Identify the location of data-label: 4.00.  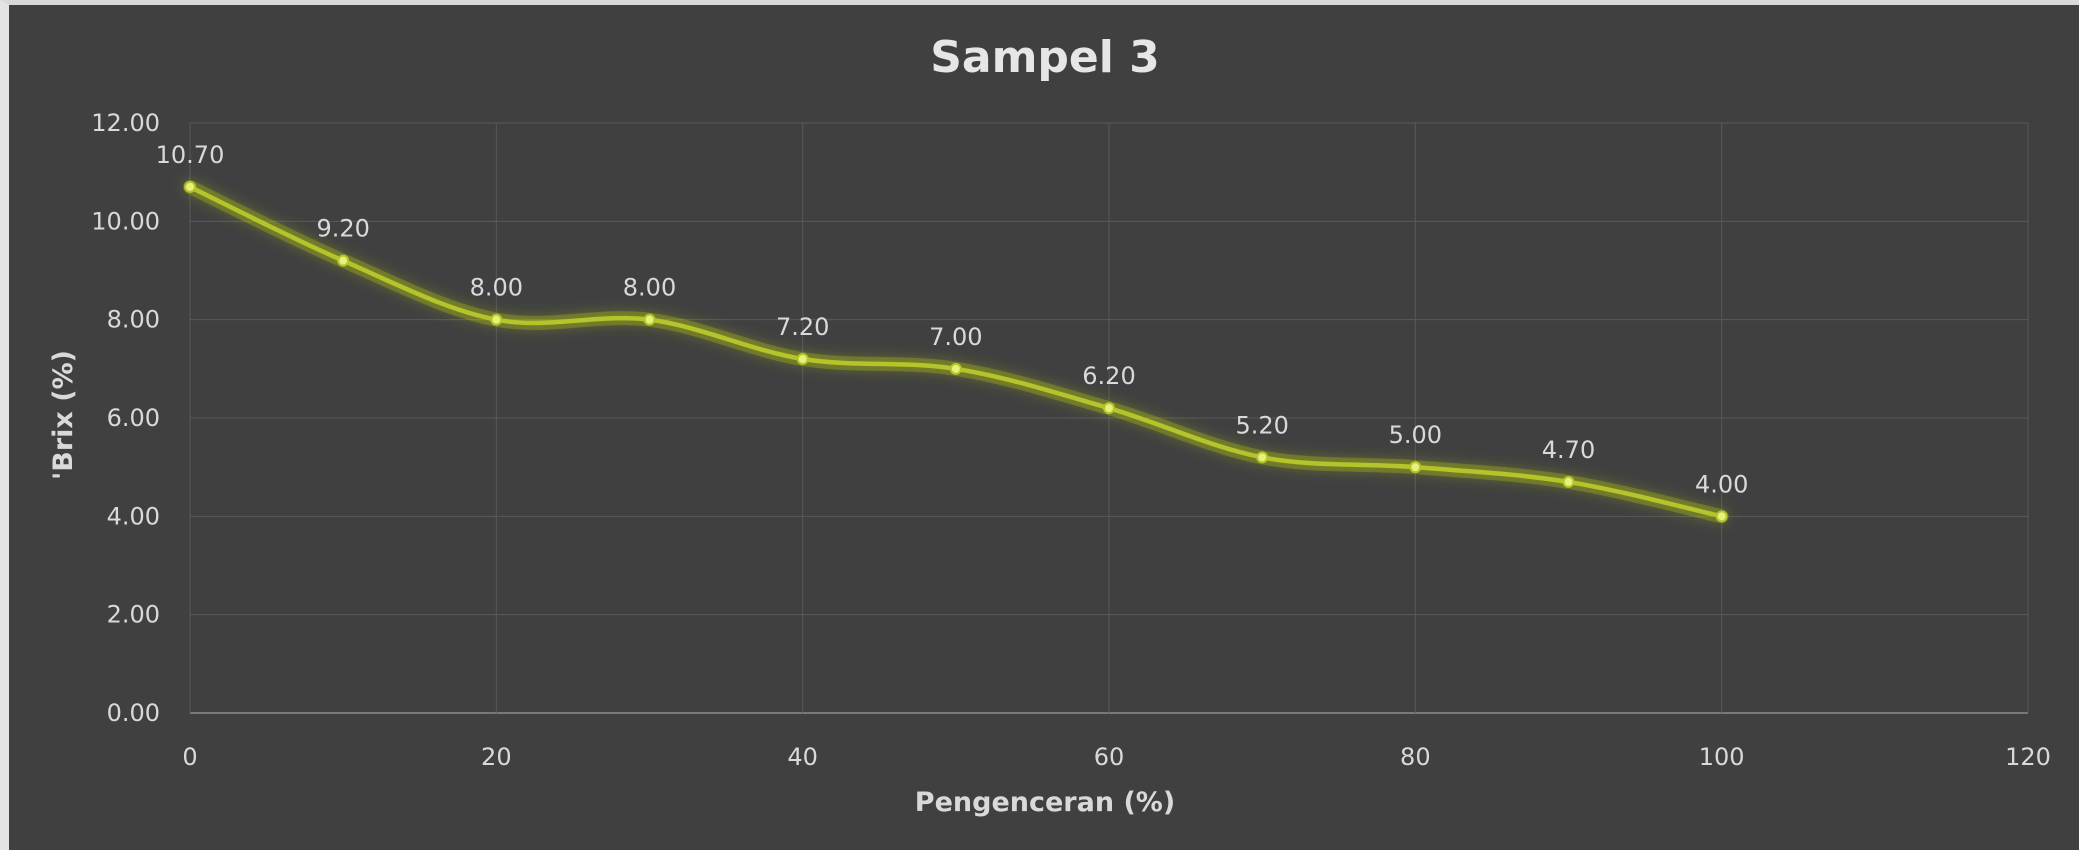
(1721, 484).